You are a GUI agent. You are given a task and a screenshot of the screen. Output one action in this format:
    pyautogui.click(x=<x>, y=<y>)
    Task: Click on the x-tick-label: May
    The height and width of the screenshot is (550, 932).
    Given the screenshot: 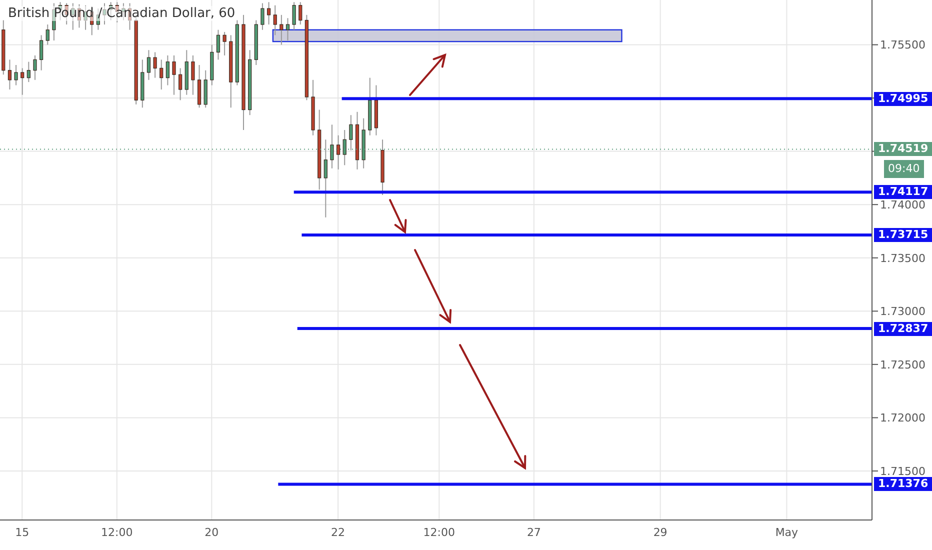 What is the action you would take?
    pyautogui.click(x=787, y=532)
    